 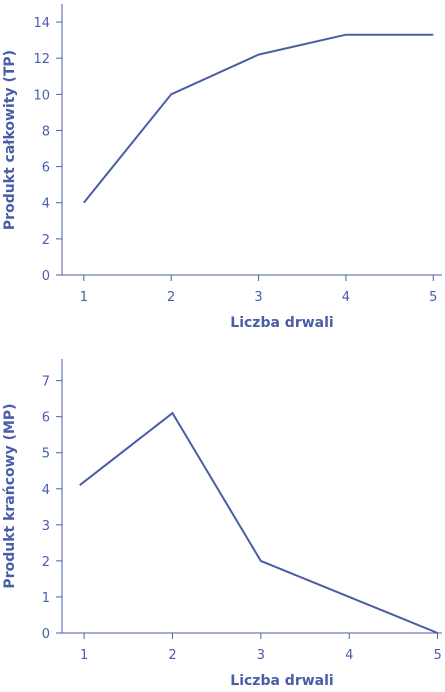 I want to click on y-tick-label: 3, so click(x=46, y=526).